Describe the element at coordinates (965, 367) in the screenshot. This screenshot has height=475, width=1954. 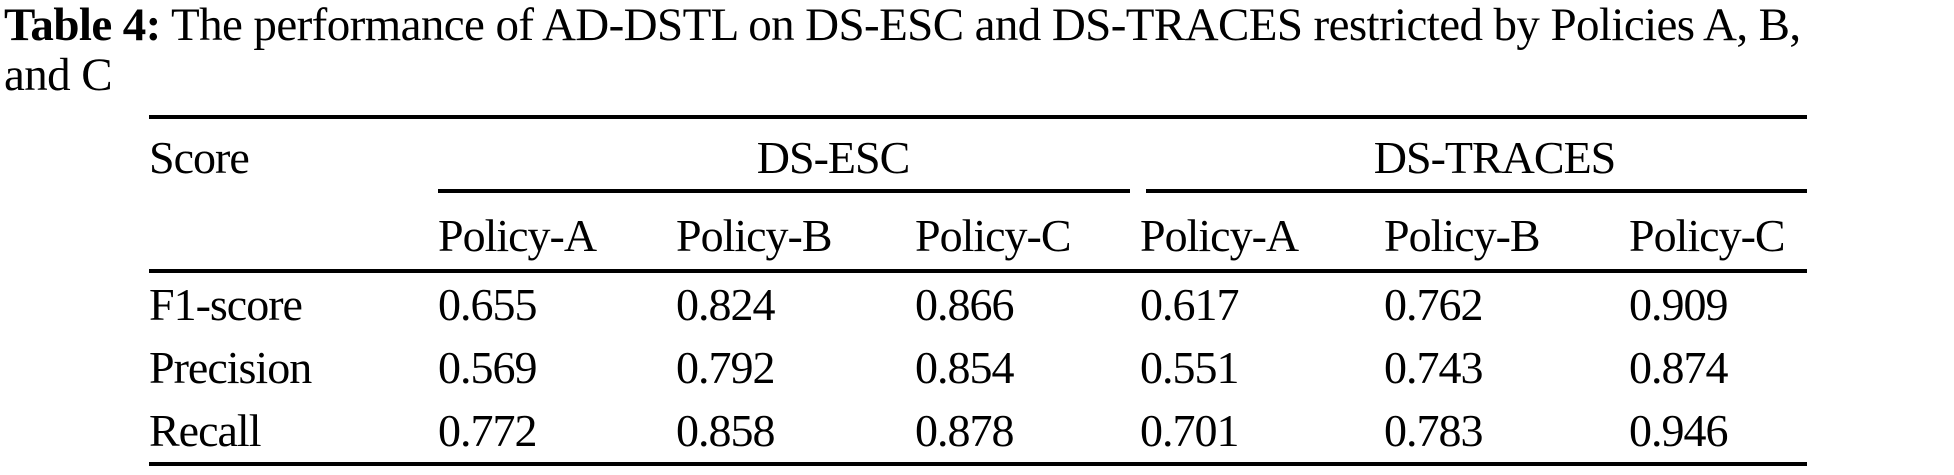
I see `value-cell: 0.854` at that location.